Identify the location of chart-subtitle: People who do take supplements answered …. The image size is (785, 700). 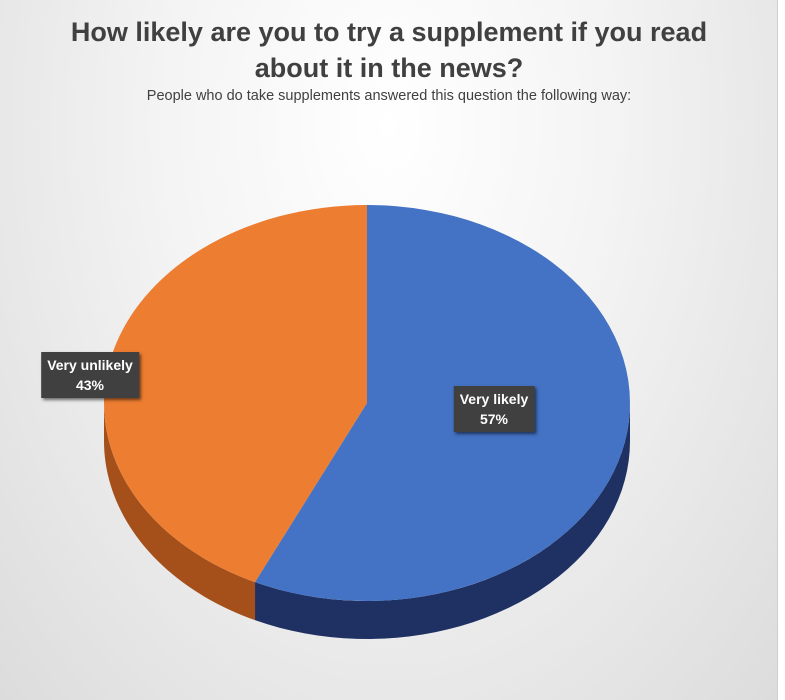
(389, 96).